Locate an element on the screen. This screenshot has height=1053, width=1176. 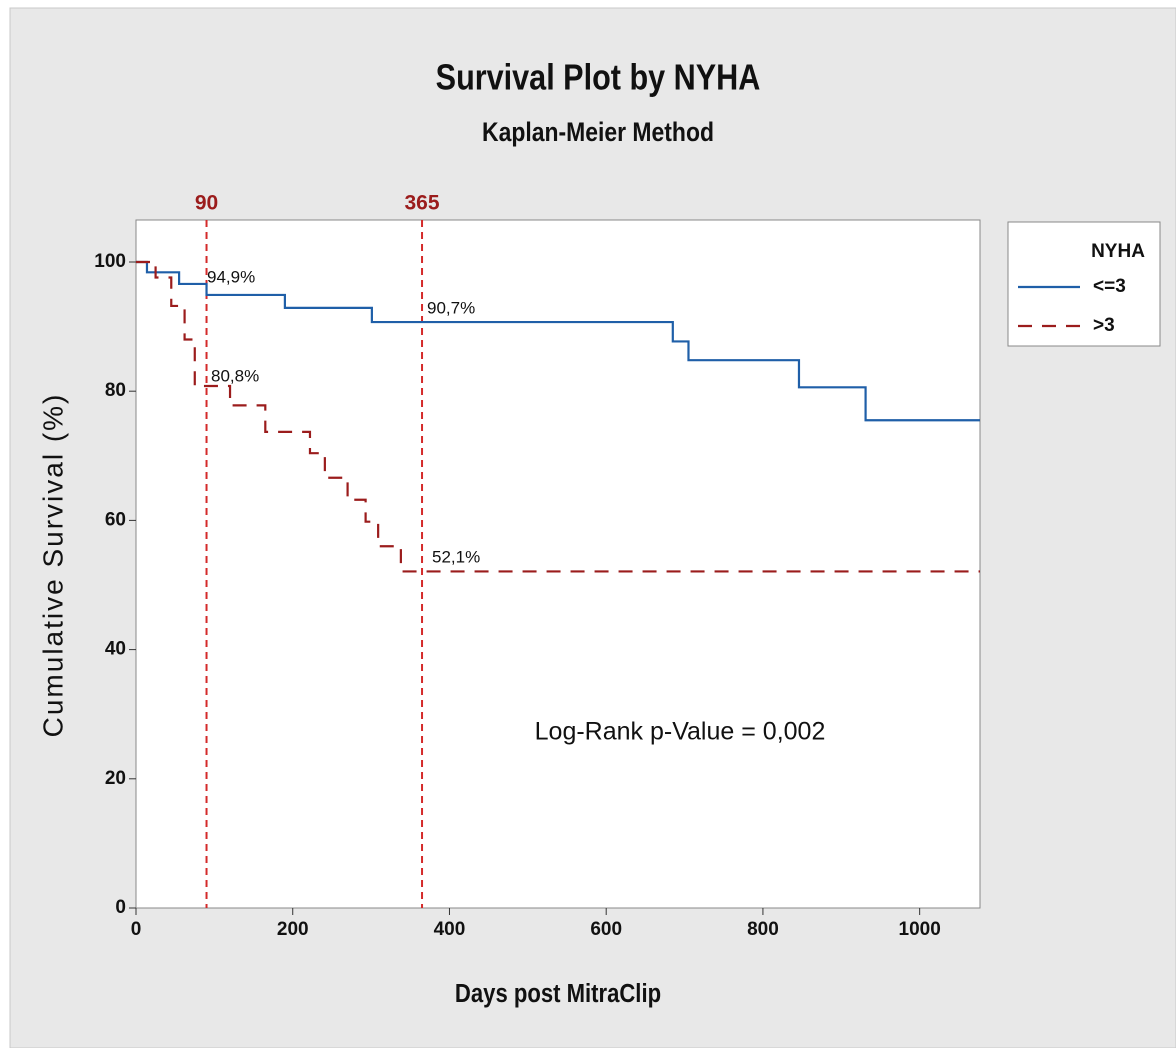
y-tick-label: 20 is located at coordinates (115, 778).